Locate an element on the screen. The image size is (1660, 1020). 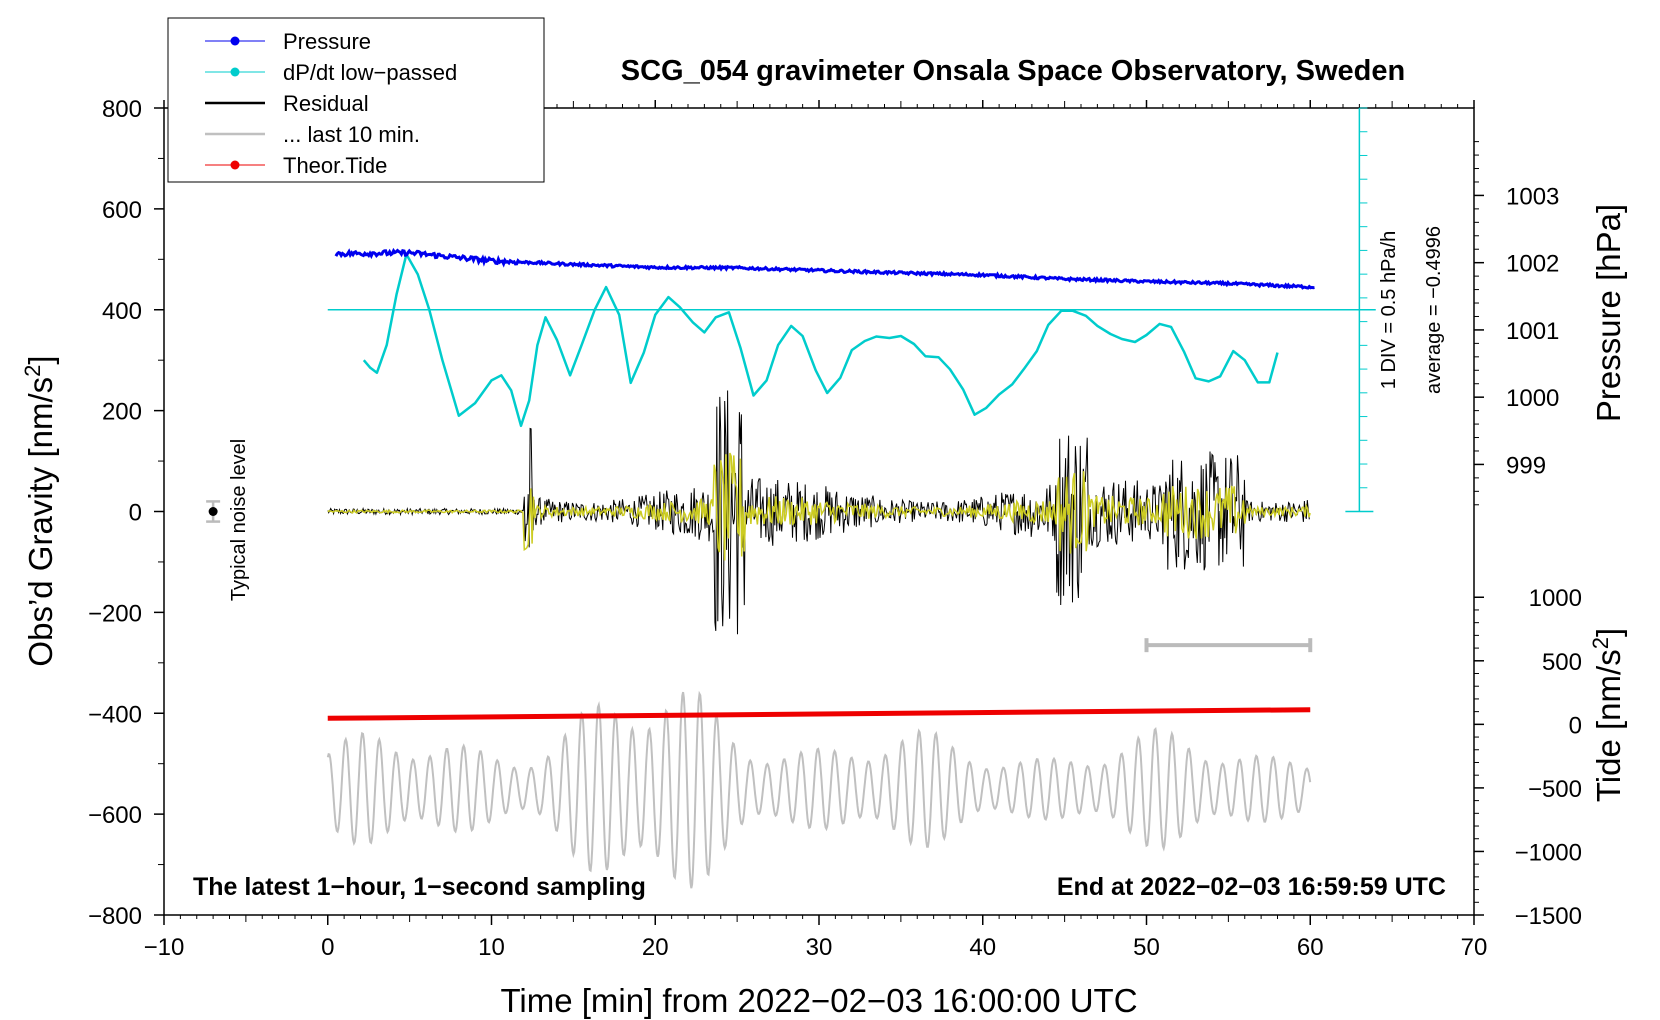
y-axis-title-left-main: Obs’d Gravity [nm/s is located at coordinates (40, 522).